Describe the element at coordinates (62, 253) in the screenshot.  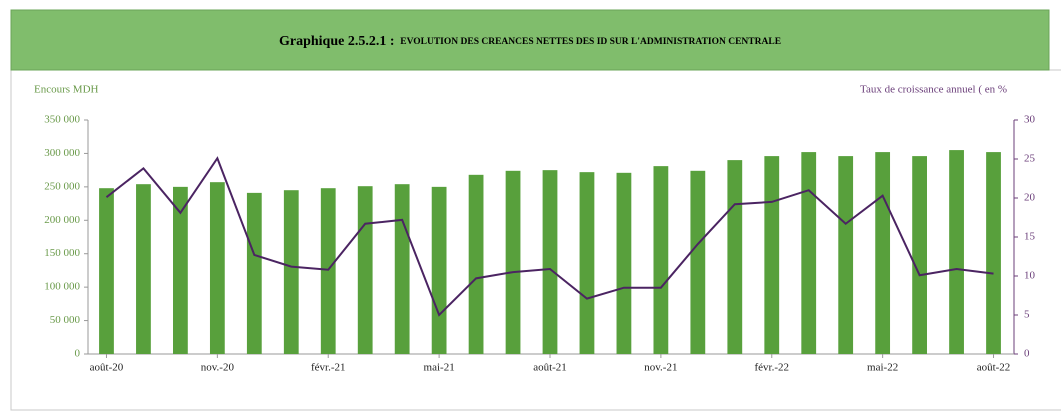
I see `y-tick-label: 150 000` at that location.